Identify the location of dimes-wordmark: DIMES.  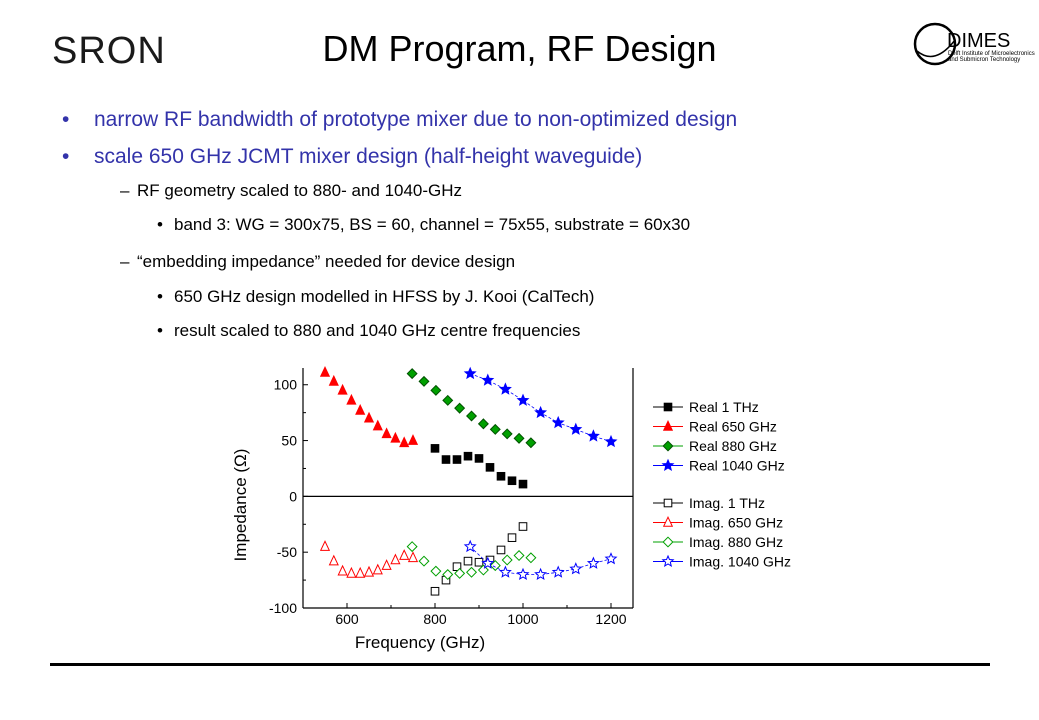
(979, 41).